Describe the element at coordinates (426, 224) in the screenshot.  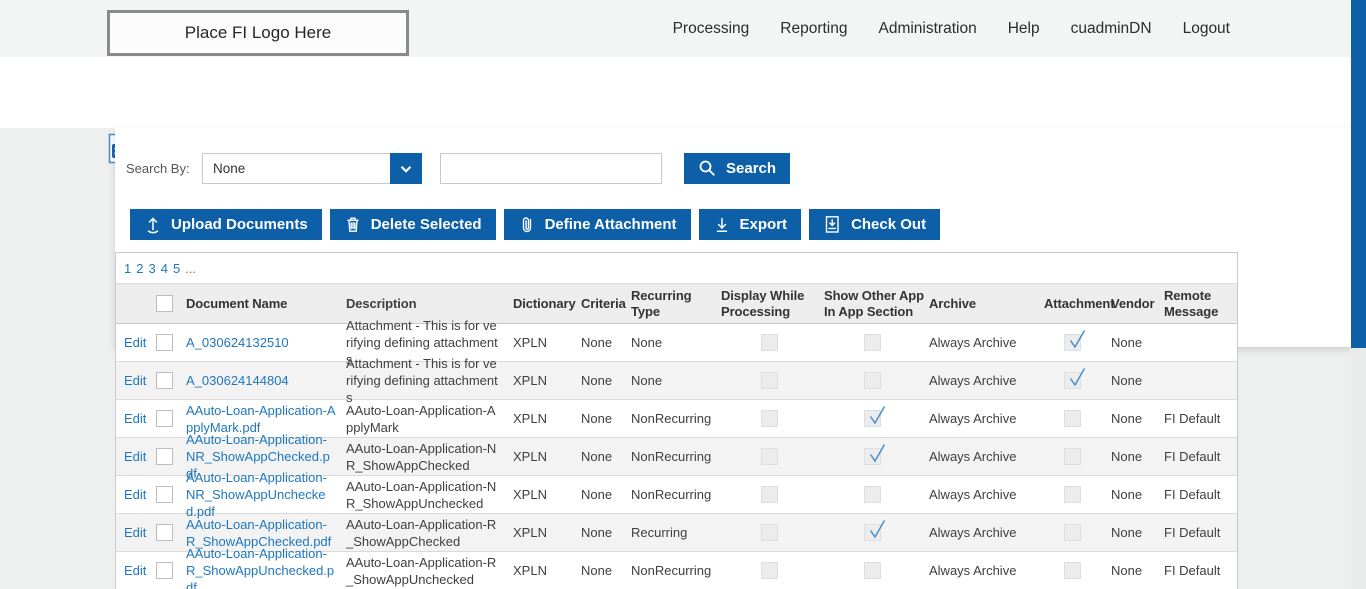
I see `delete-selected-label: Delete Selected` at that location.